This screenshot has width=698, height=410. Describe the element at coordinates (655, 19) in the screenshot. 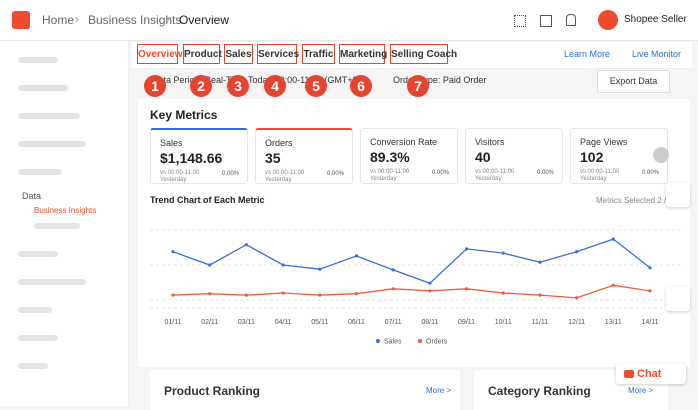

I see `user-name: Shopee Seller` at that location.